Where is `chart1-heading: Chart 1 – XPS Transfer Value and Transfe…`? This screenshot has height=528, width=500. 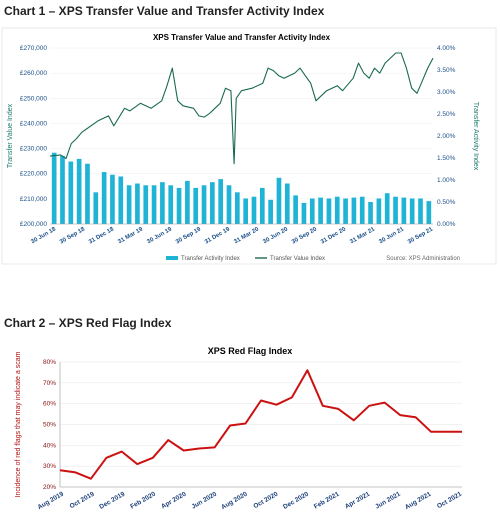 chart1-heading: Chart 1 – XPS Transfer Value and Transfe… is located at coordinates (164, 11).